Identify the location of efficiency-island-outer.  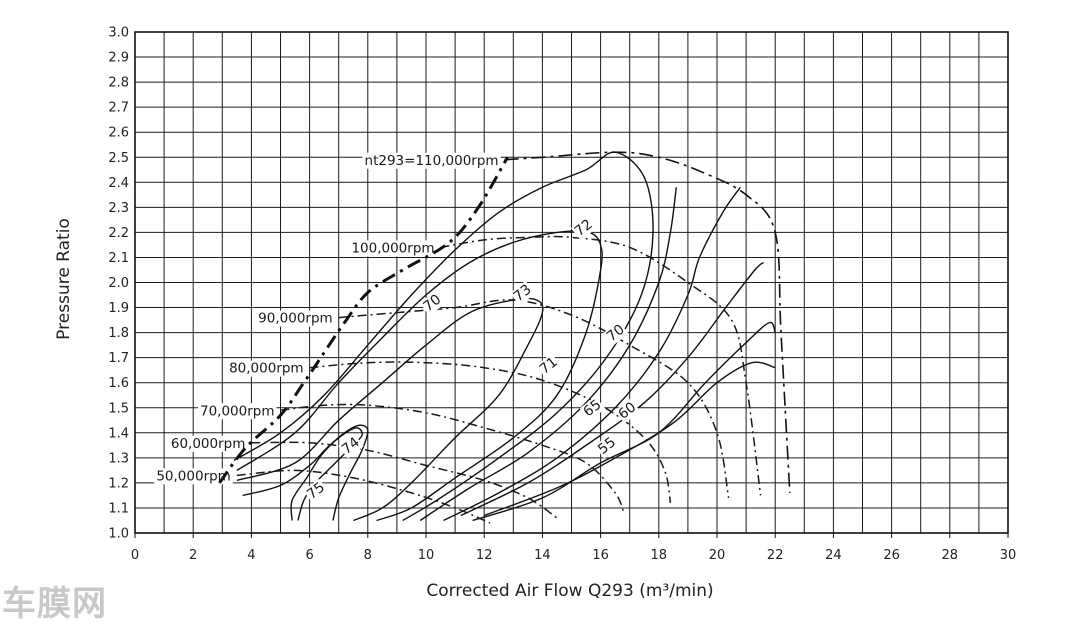
(629, 439).